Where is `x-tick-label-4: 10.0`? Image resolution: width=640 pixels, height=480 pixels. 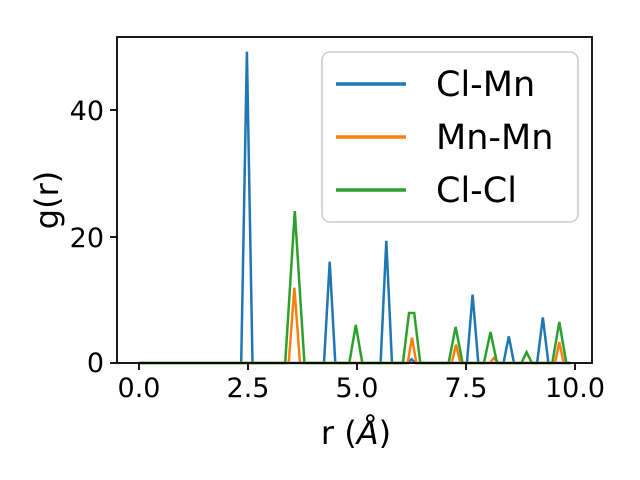 x-tick-label-4: 10.0 is located at coordinates (575, 388).